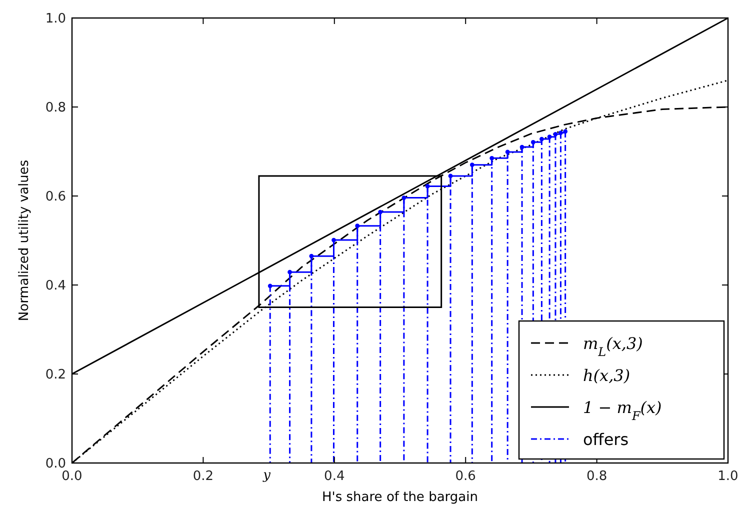 Image resolution: width=754 pixels, height=521 pixels. What do you see at coordinates (606, 375) in the screenshot?
I see `legend-label: h(x,3)` at bounding box center [606, 375].